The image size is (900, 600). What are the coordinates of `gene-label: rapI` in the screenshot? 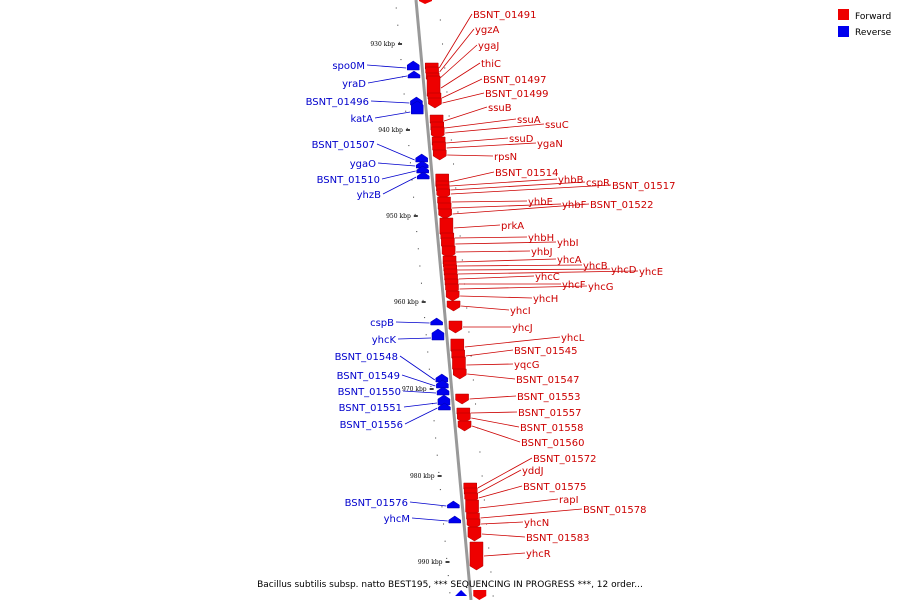 It's located at (569, 500).